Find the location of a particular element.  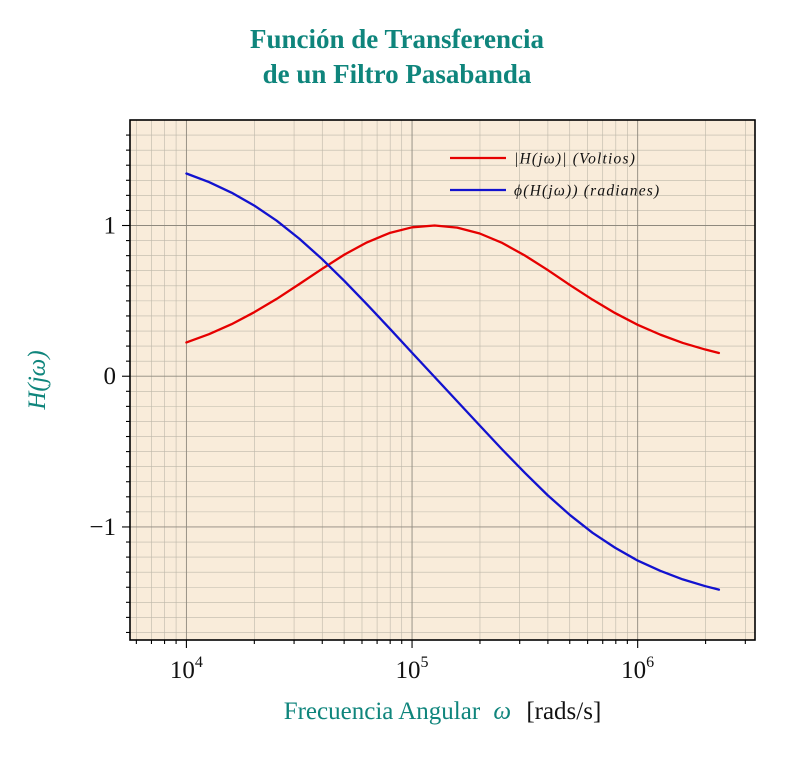

legend-item: |H(jω)| (Voltios) is located at coordinates (543, 159).